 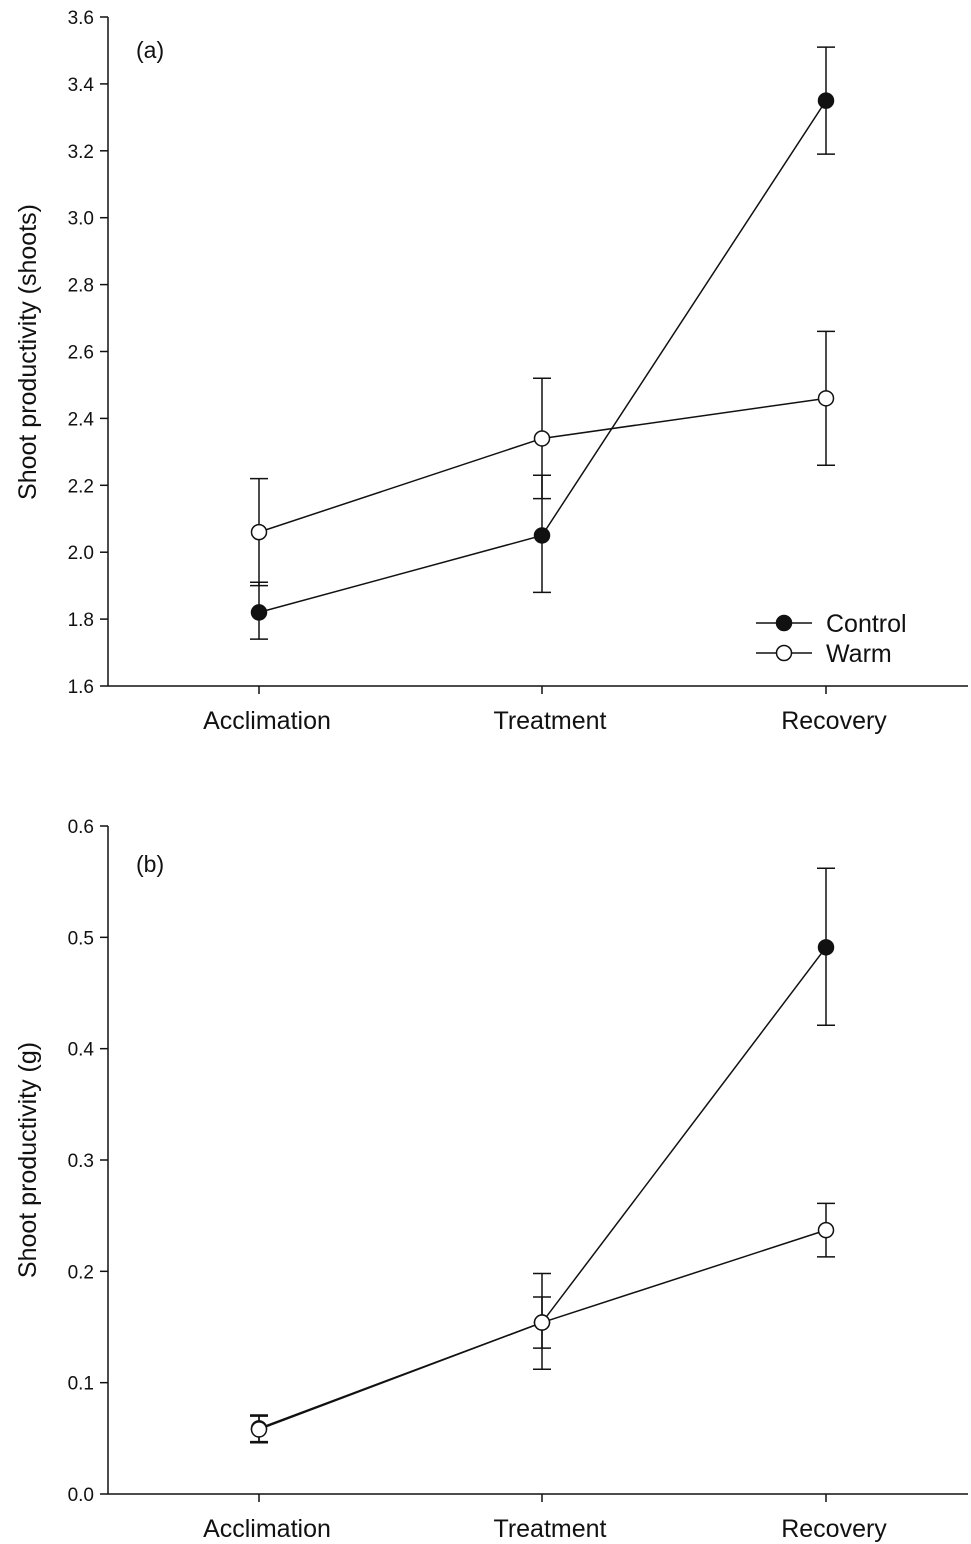 I want to click on panel-a-y-tick-label: 1.6, so click(x=81, y=687).